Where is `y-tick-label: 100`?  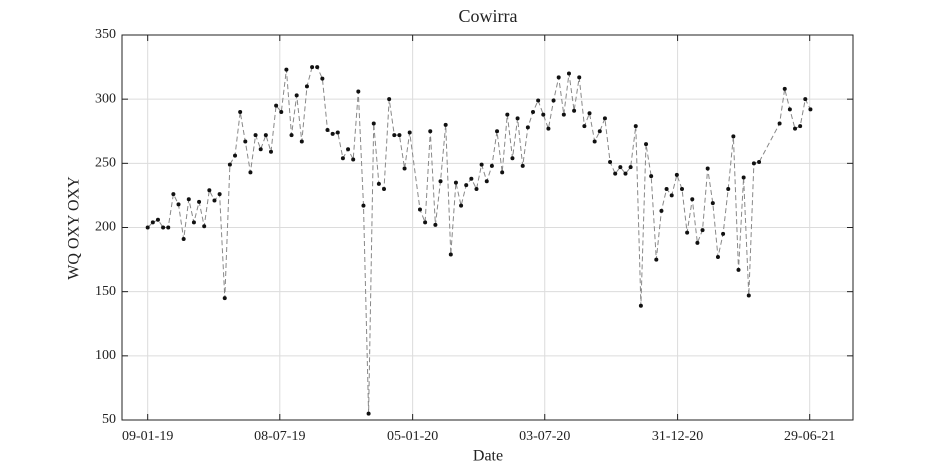 y-tick-label: 100 is located at coordinates (105, 355).